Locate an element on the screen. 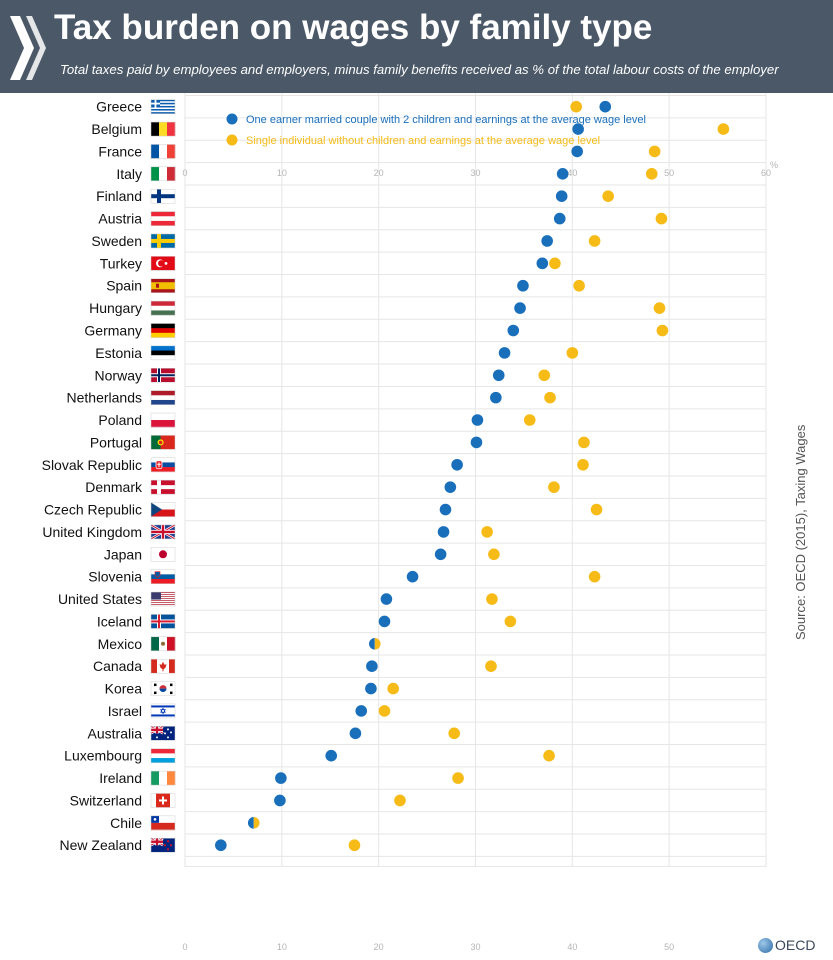 This screenshot has height=960, width=833. country-label: Korea is located at coordinates (124, 689).